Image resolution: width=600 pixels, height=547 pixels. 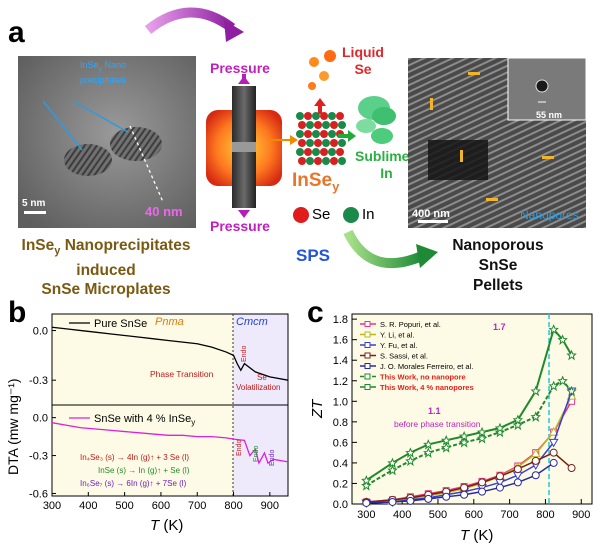 What do you see at coordinates (351, 215) in the screenshot?
I see `in-atom-icon` at bounding box center [351, 215].